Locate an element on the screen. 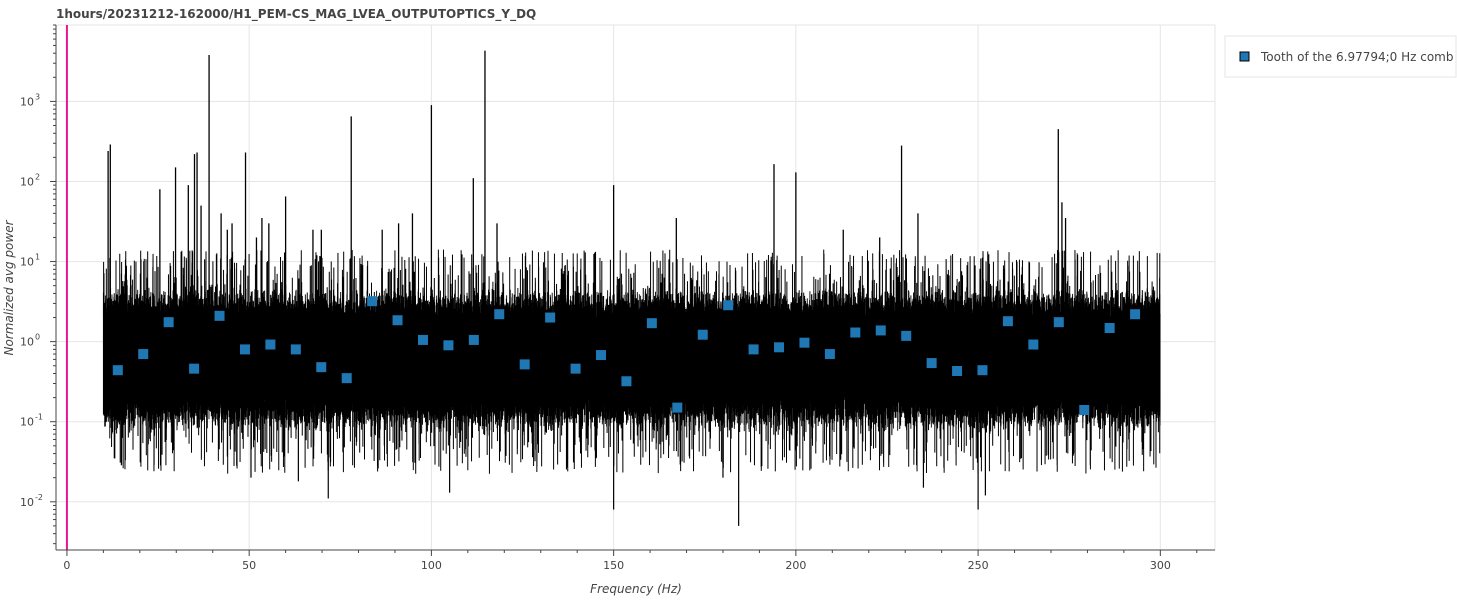 This screenshot has height=602, width=1457. x-tick-label: 250 is located at coordinates (978, 565).